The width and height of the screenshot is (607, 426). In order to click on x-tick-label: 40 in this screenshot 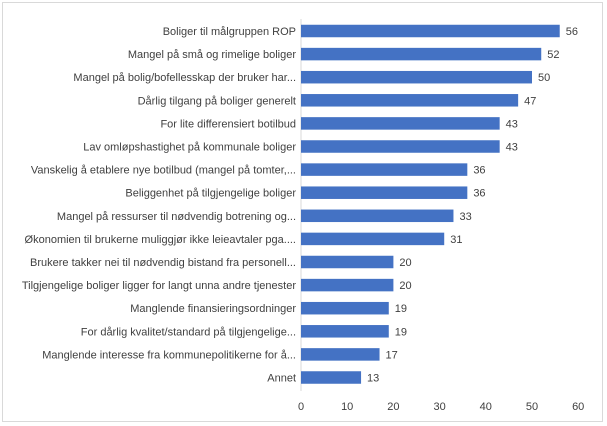, I will do `click(486, 407)`.